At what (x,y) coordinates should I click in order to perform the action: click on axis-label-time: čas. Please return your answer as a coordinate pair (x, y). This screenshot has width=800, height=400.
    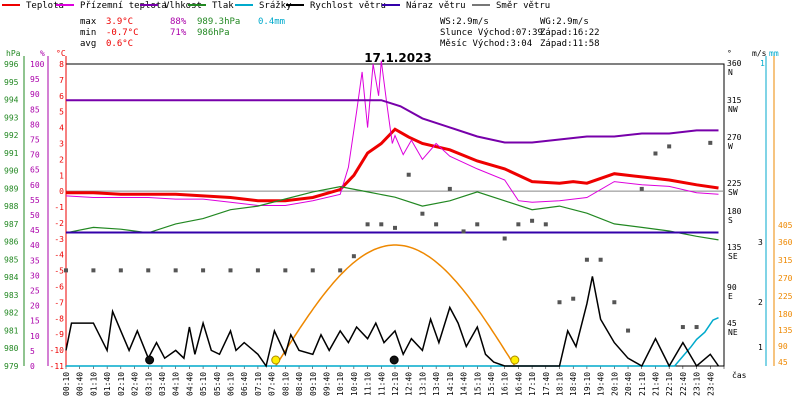
    Looking at the image, I should click on (739, 375).